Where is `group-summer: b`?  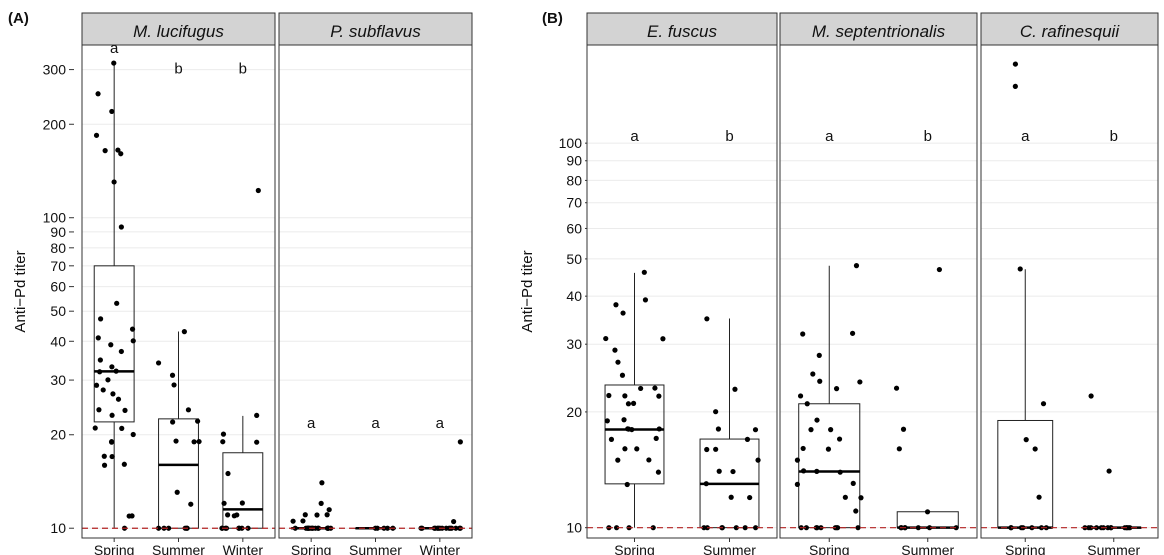
group-summer: b is located at coordinates (730, 329).